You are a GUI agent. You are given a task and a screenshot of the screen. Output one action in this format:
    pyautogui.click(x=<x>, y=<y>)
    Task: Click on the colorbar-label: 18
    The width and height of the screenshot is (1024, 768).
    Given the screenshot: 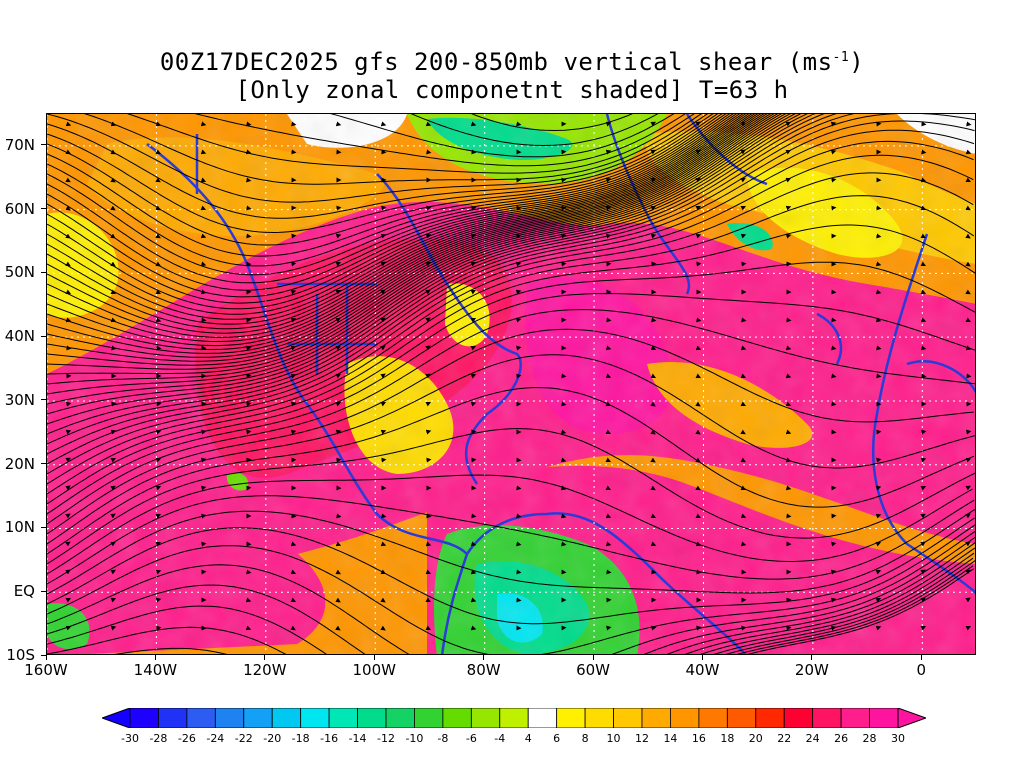 What is the action you would take?
    pyautogui.click(x=727, y=738)
    